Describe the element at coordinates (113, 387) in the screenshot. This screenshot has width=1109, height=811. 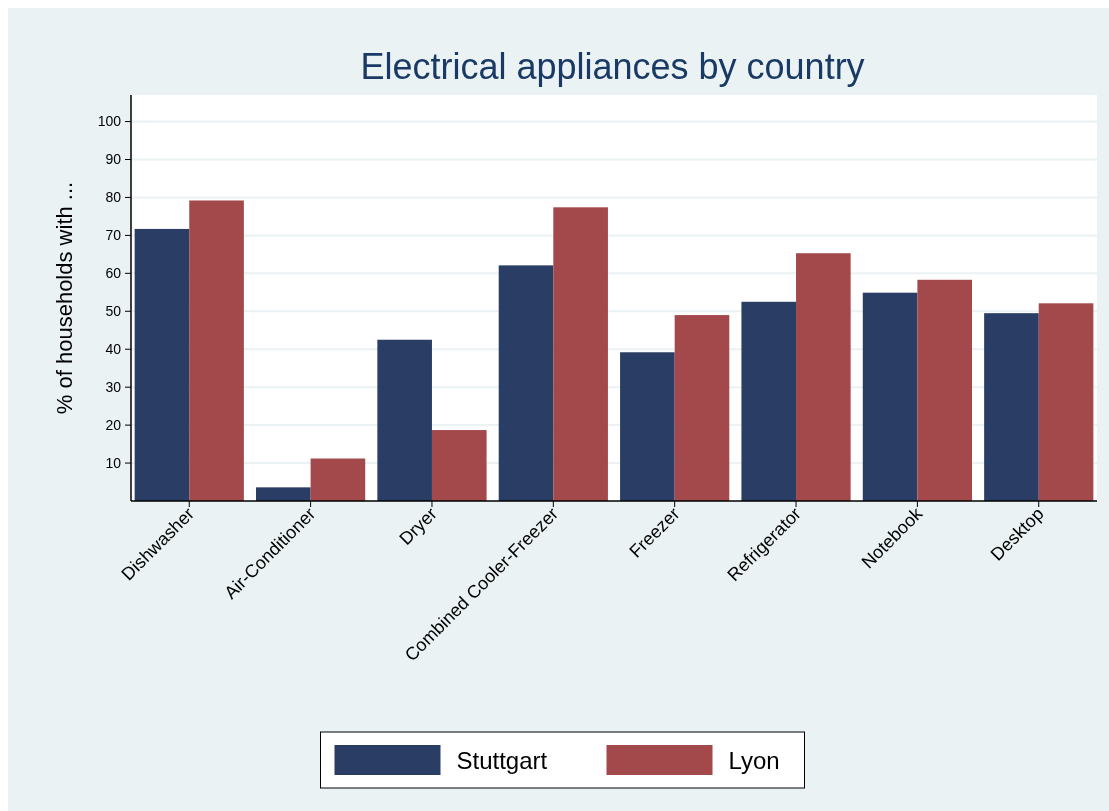
I see `y-tick-label: 30` at that location.